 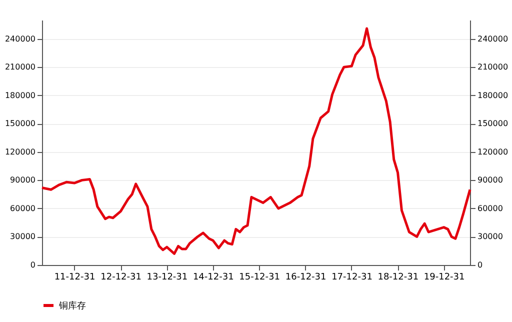 I want to click on y-tick-label: 30000, so click(x=23, y=237).